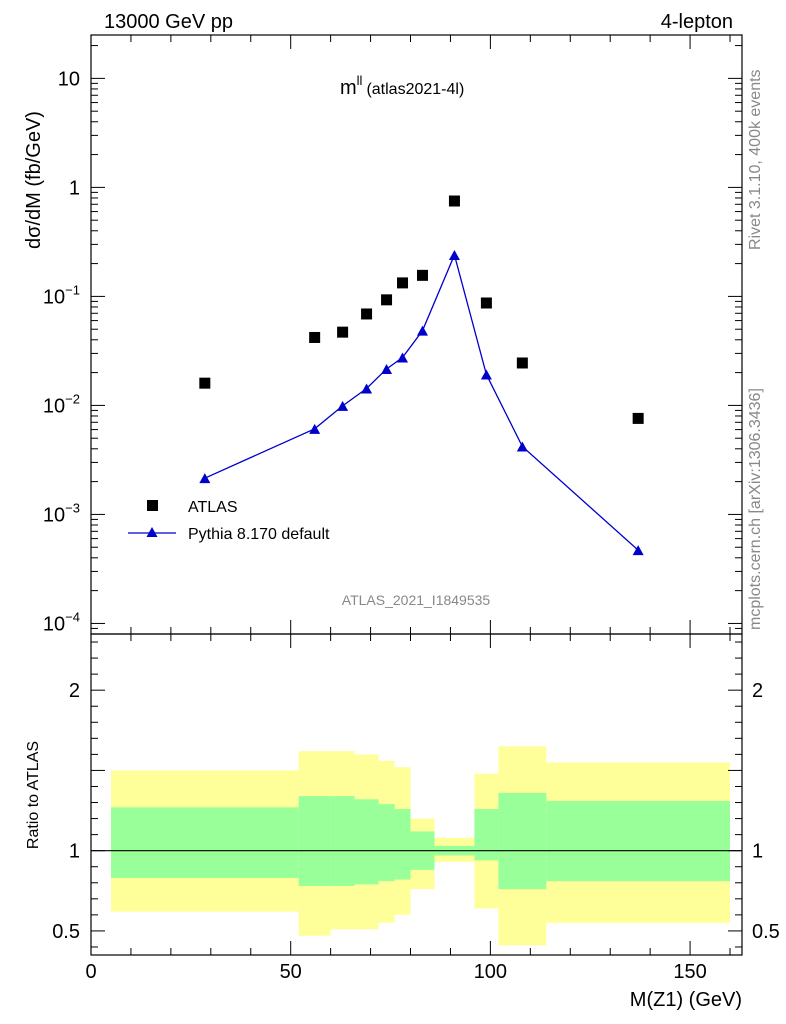 This screenshot has height=1024, width=786. What do you see at coordinates (291, 972) in the screenshot?
I see `x-tick-label: 50` at bounding box center [291, 972].